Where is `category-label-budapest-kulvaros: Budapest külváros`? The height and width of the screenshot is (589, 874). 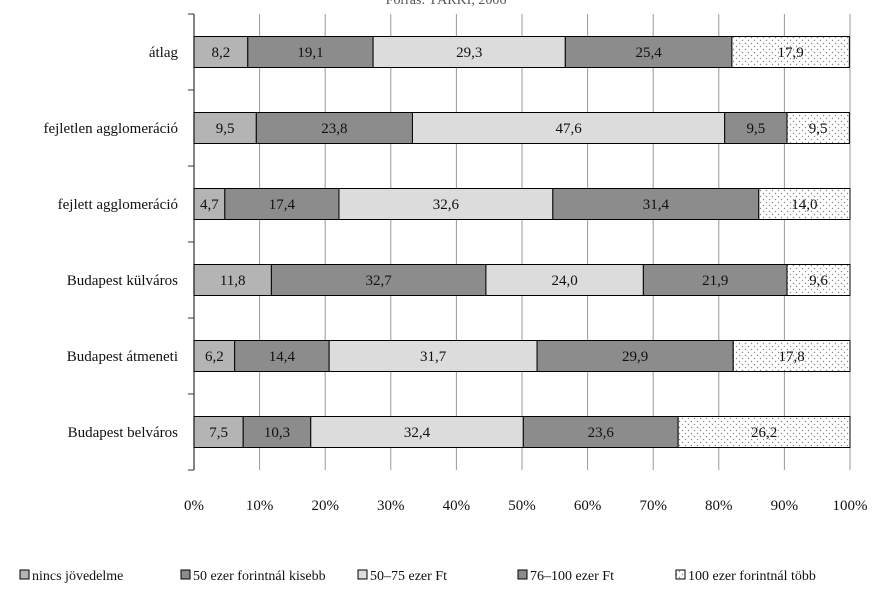 category-label-budapest-kulvaros: Budapest külváros is located at coordinates (122, 281).